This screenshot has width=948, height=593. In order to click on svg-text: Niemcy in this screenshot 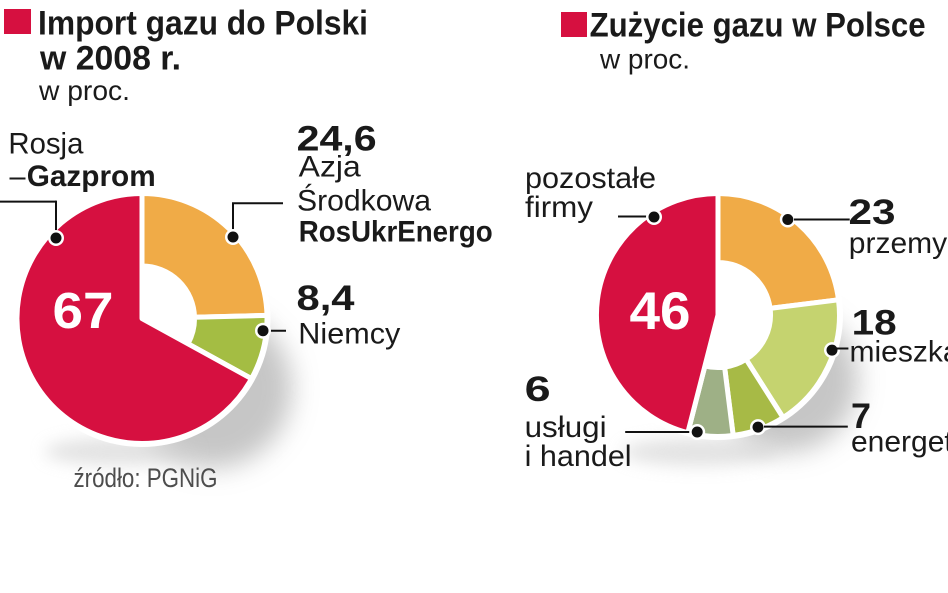, I will do `click(349, 334)`.